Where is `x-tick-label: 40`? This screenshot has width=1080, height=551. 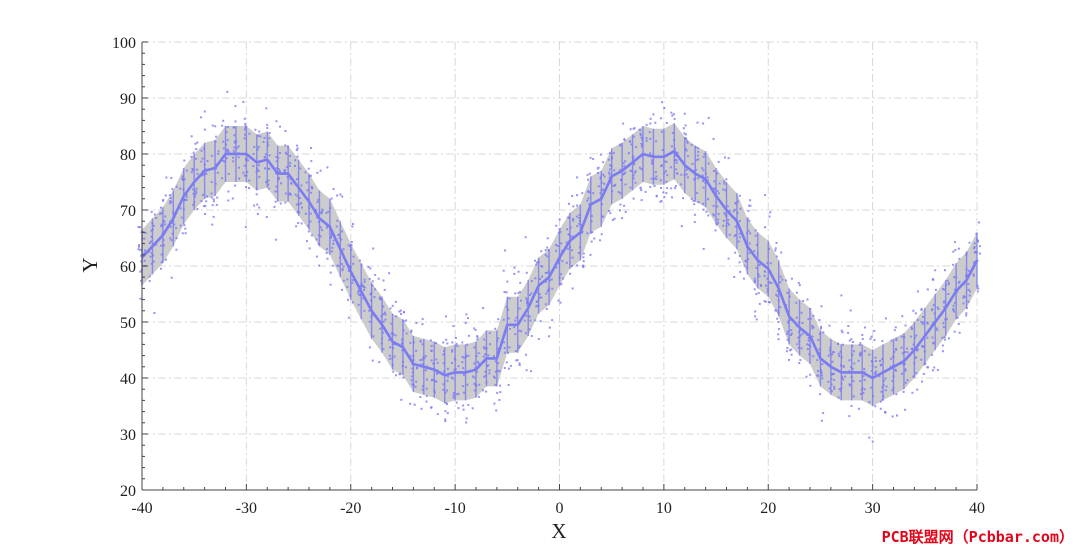
x-tick-label: 40 is located at coordinates (977, 508).